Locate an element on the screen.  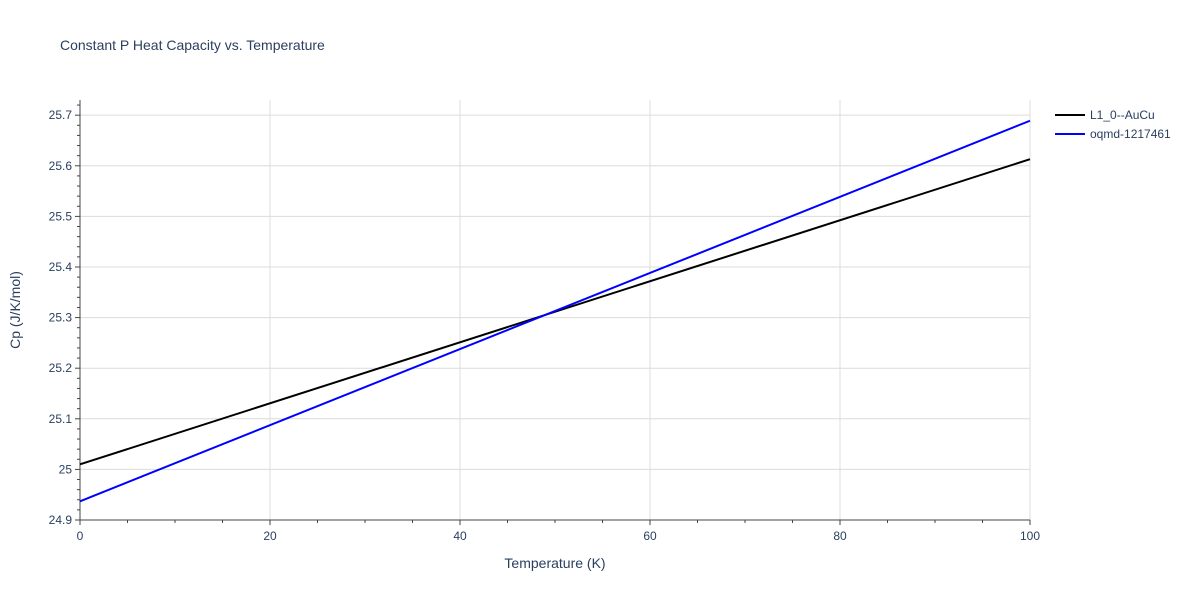
y-tick-label: 25.5 is located at coordinates (61, 216).